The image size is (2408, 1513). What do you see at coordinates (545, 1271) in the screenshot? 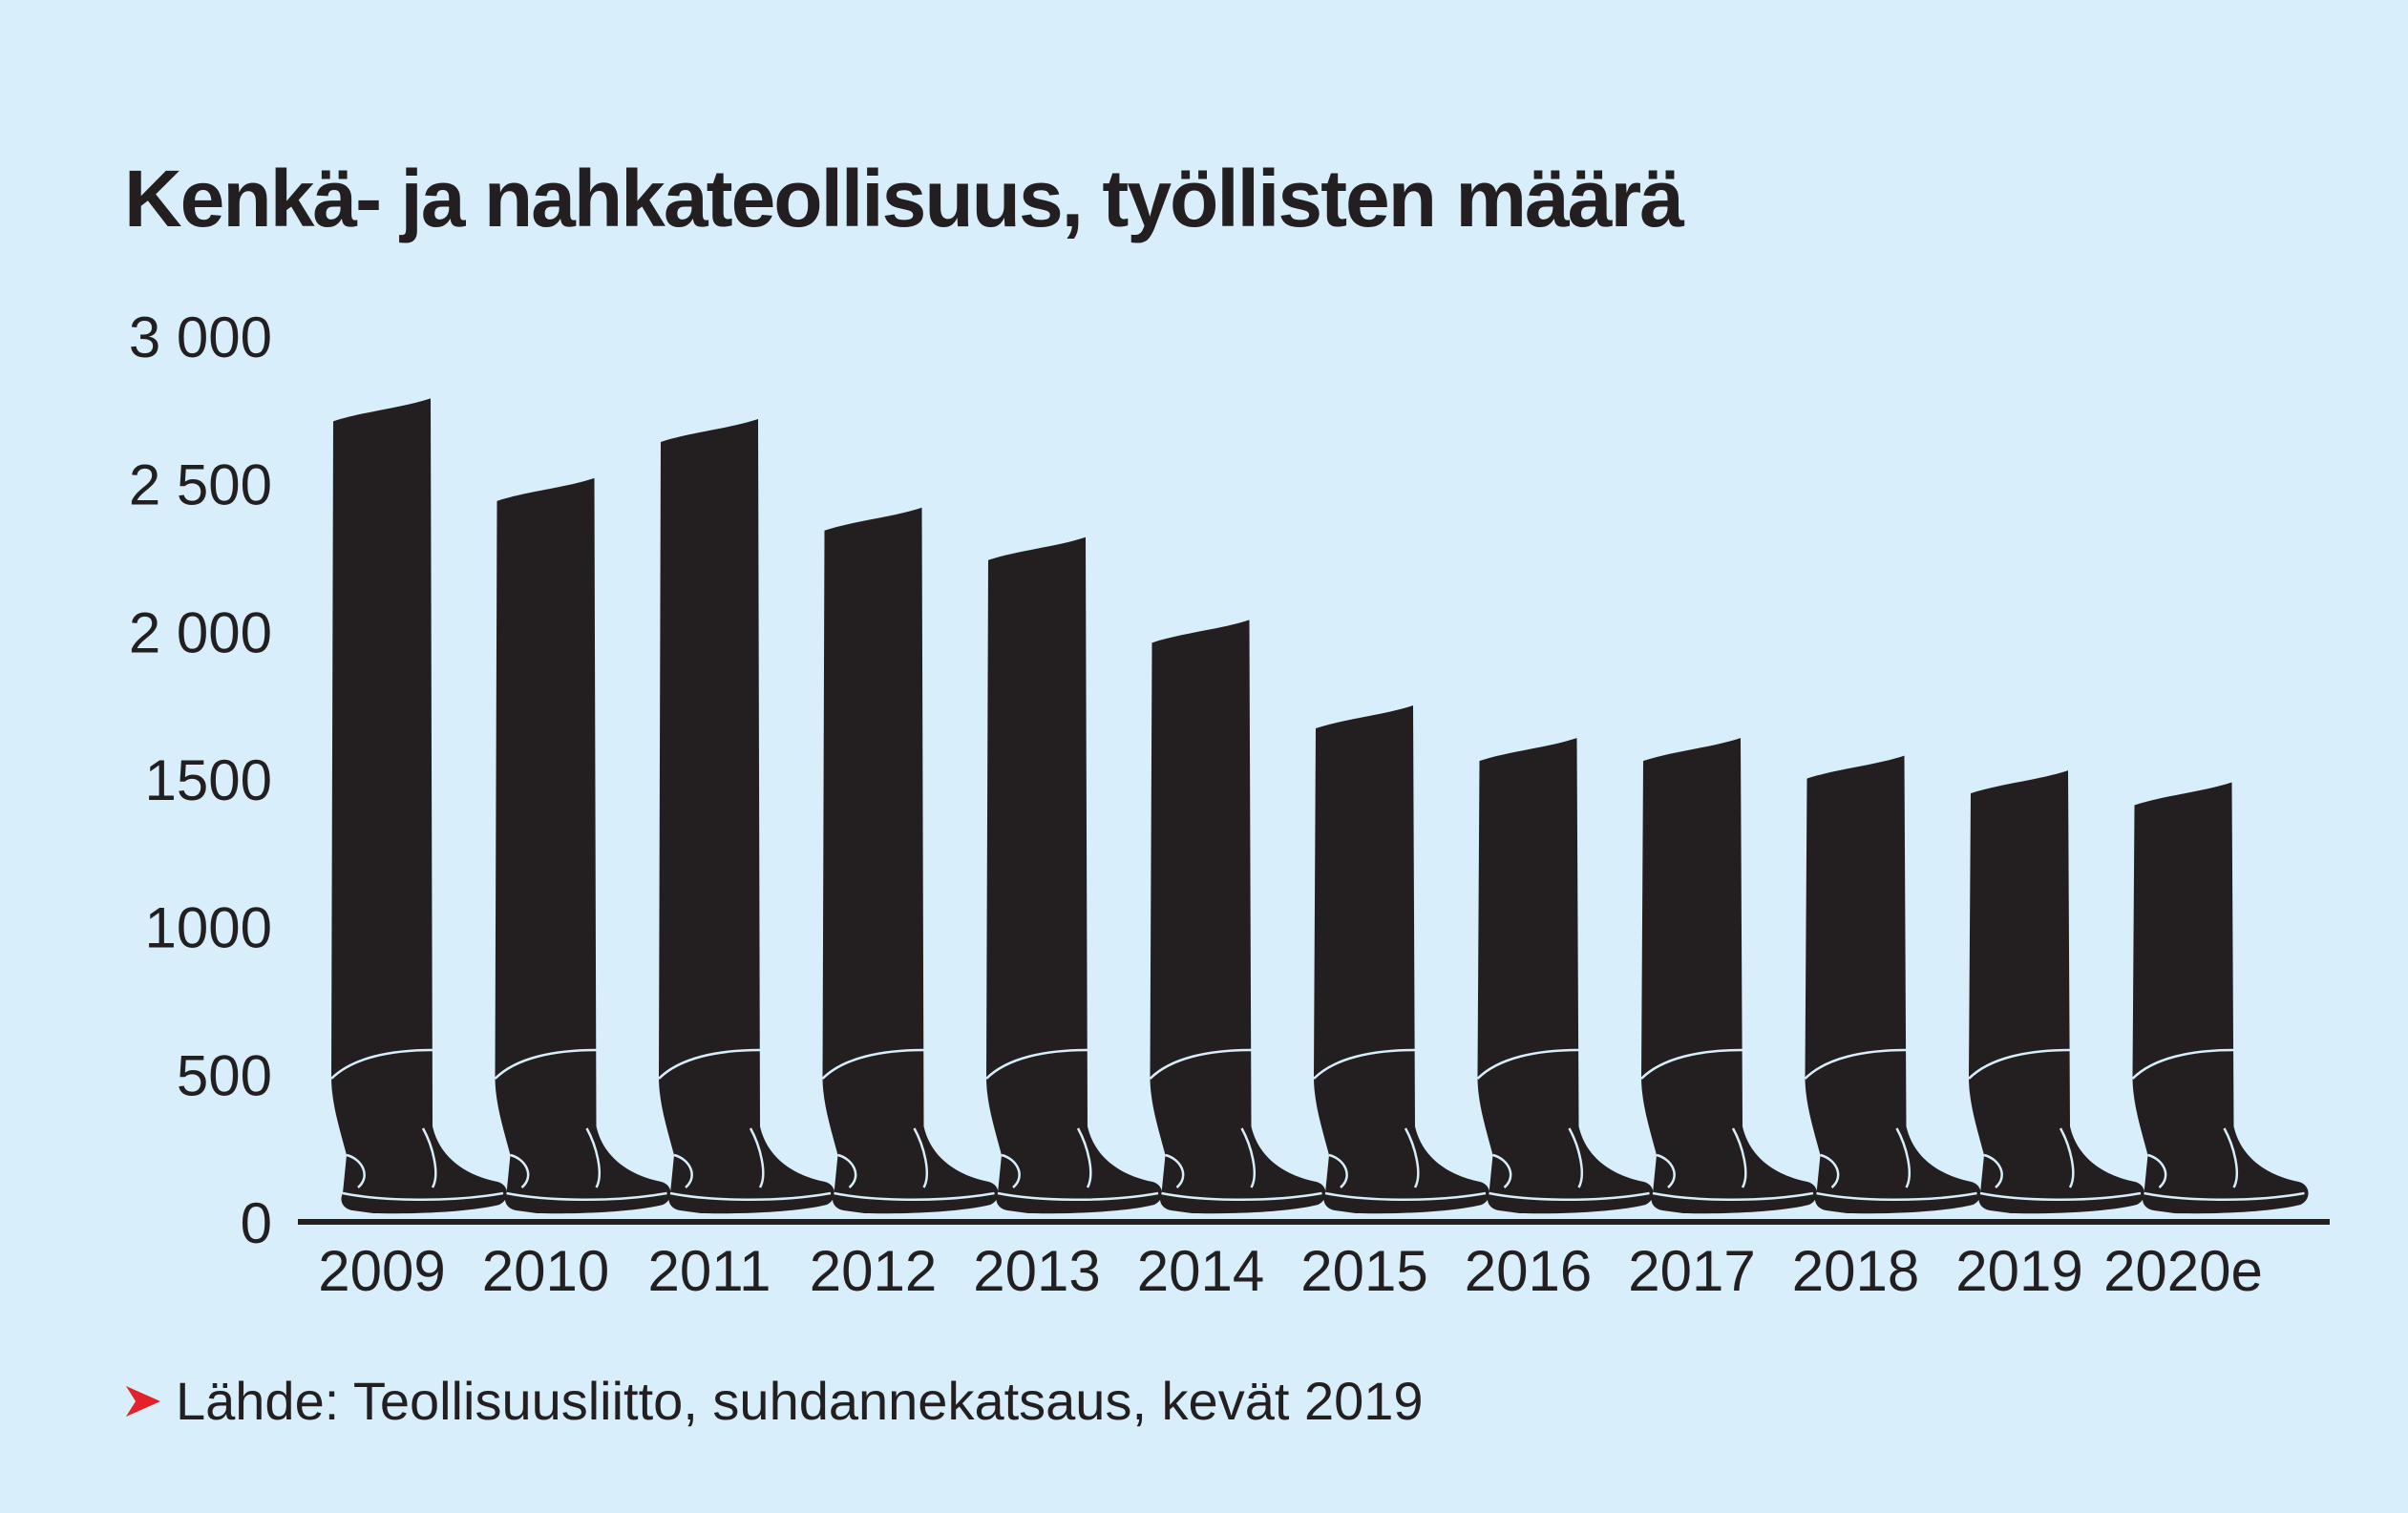
I see `x-tick-label: 2010` at bounding box center [545, 1271].